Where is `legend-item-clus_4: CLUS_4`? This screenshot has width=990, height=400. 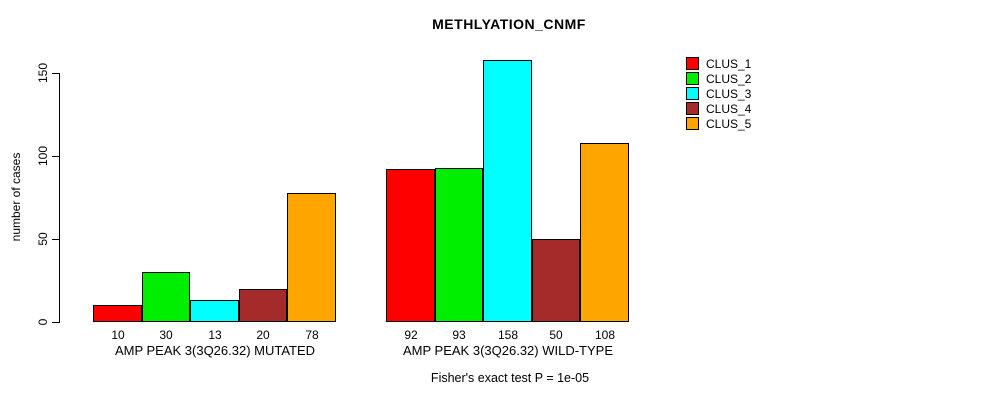 legend-item-clus_4: CLUS_4 is located at coordinates (719, 108).